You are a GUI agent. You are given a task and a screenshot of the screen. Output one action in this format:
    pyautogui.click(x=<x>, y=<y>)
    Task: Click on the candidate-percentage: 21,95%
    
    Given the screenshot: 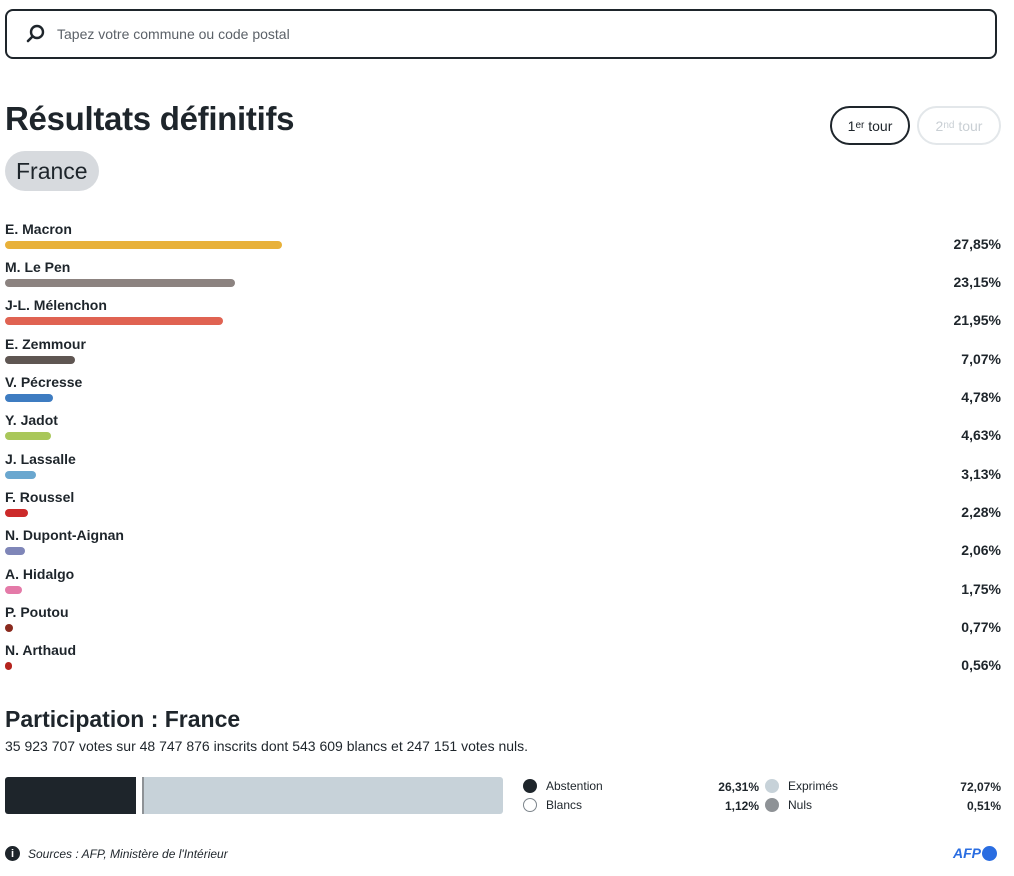 What is the action you would take?
    pyautogui.click(x=977, y=320)
    